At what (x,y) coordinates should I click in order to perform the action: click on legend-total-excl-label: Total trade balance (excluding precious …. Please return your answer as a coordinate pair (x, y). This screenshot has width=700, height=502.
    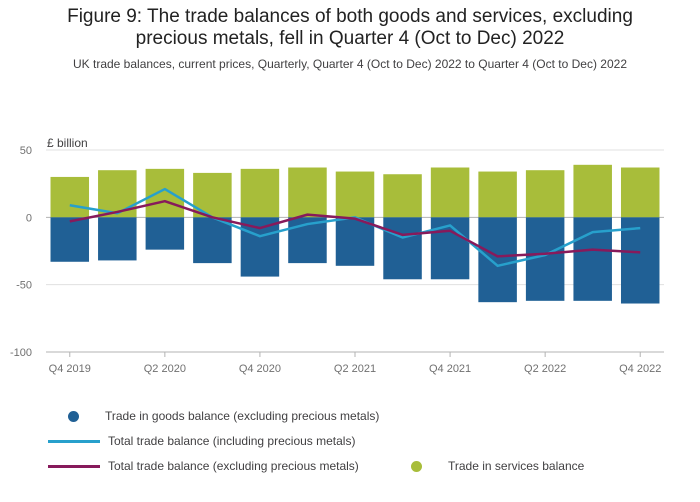
    Looking at the image, I should click on (233, 466).